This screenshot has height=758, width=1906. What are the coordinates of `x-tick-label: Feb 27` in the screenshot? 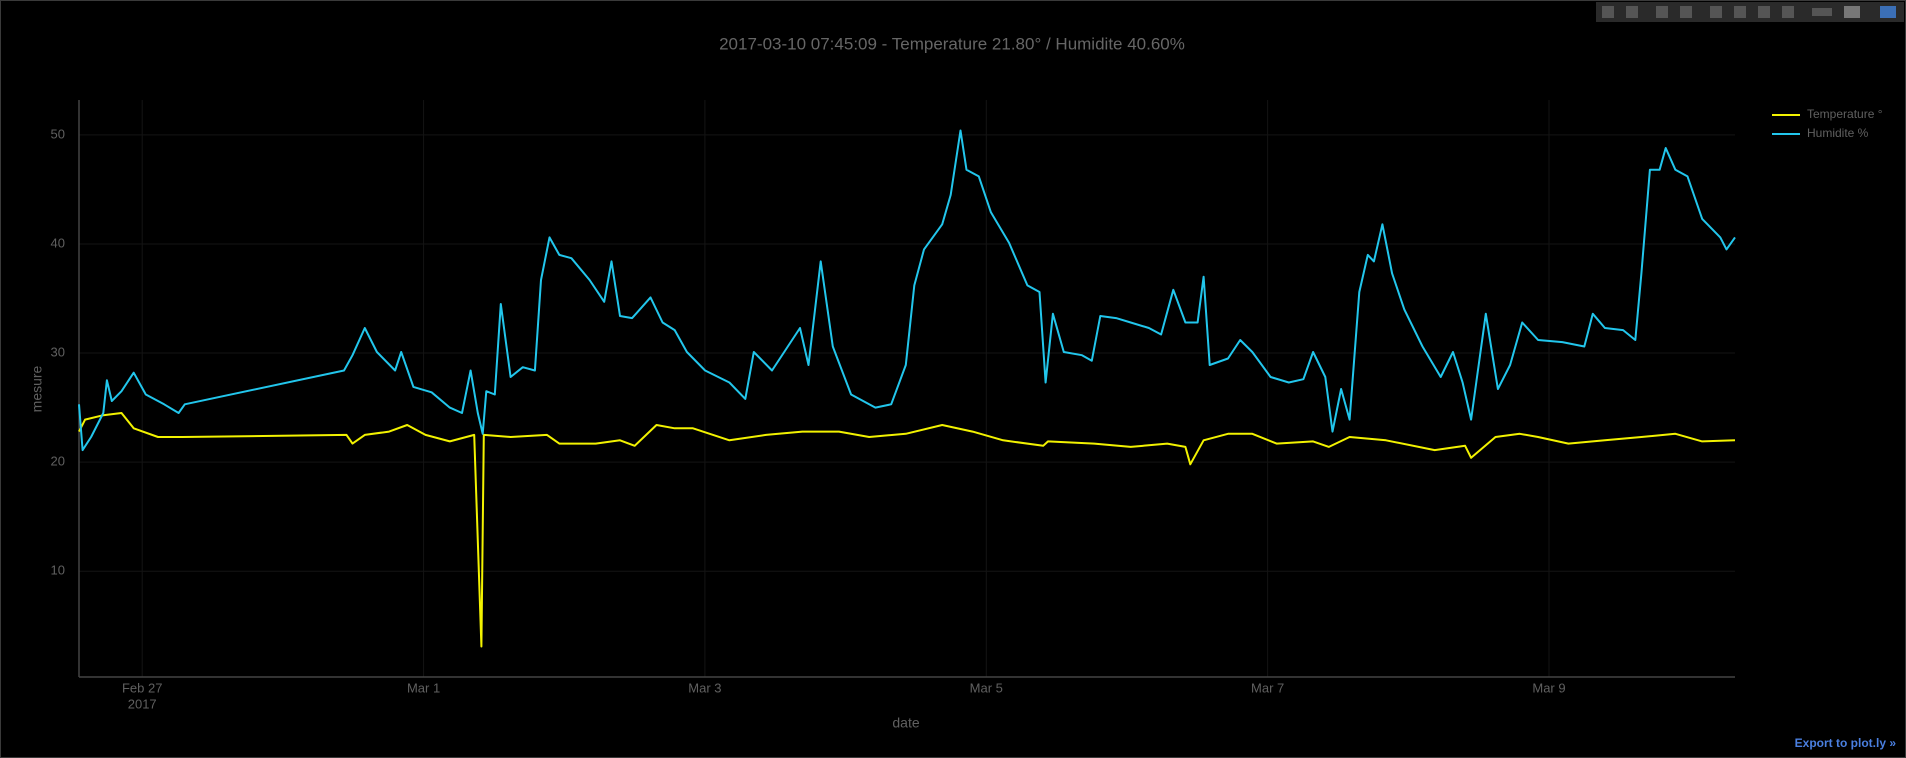 It's located at (142, 687).